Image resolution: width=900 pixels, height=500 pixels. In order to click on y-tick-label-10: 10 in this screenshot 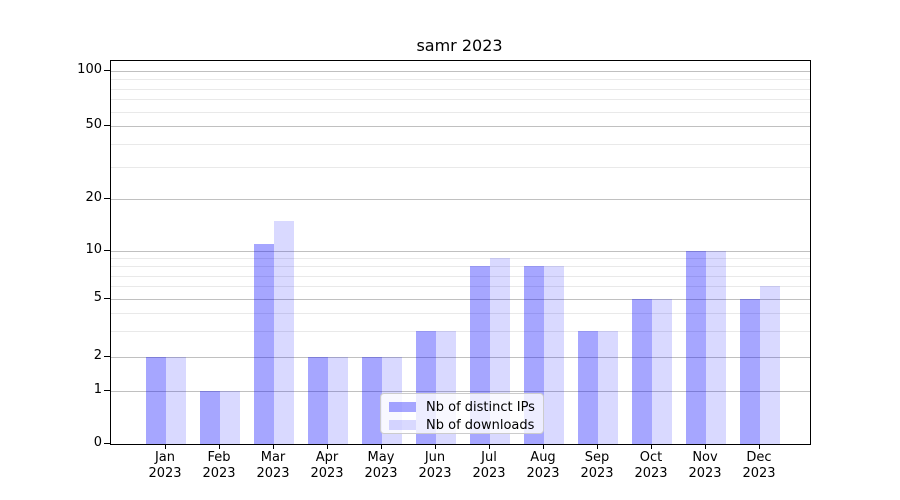, I will do `click(93, 249)`.